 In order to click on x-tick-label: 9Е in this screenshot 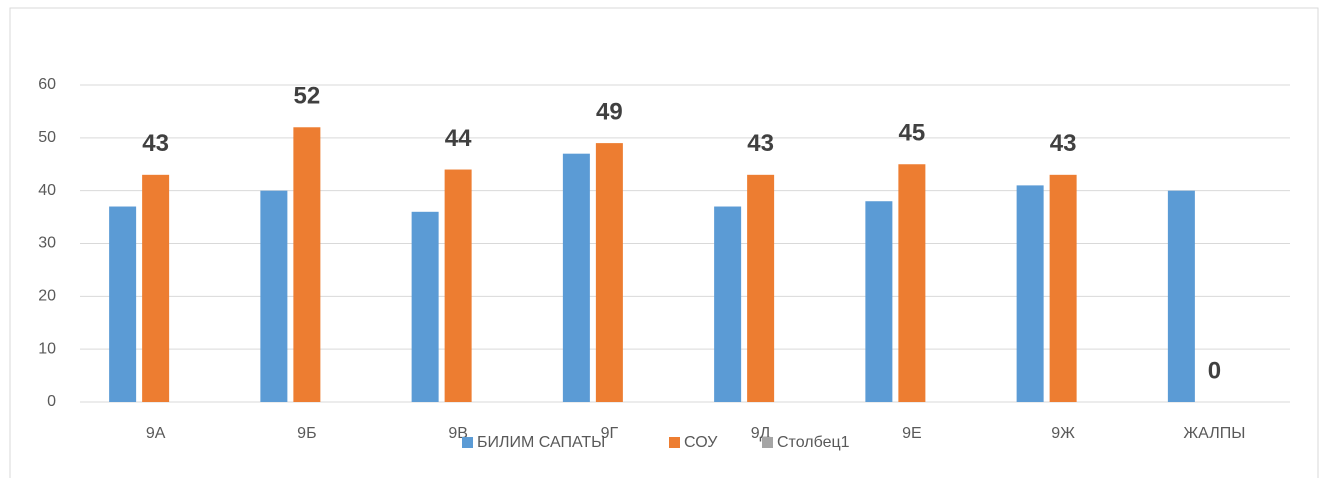, I will do `click(912, 433)`.